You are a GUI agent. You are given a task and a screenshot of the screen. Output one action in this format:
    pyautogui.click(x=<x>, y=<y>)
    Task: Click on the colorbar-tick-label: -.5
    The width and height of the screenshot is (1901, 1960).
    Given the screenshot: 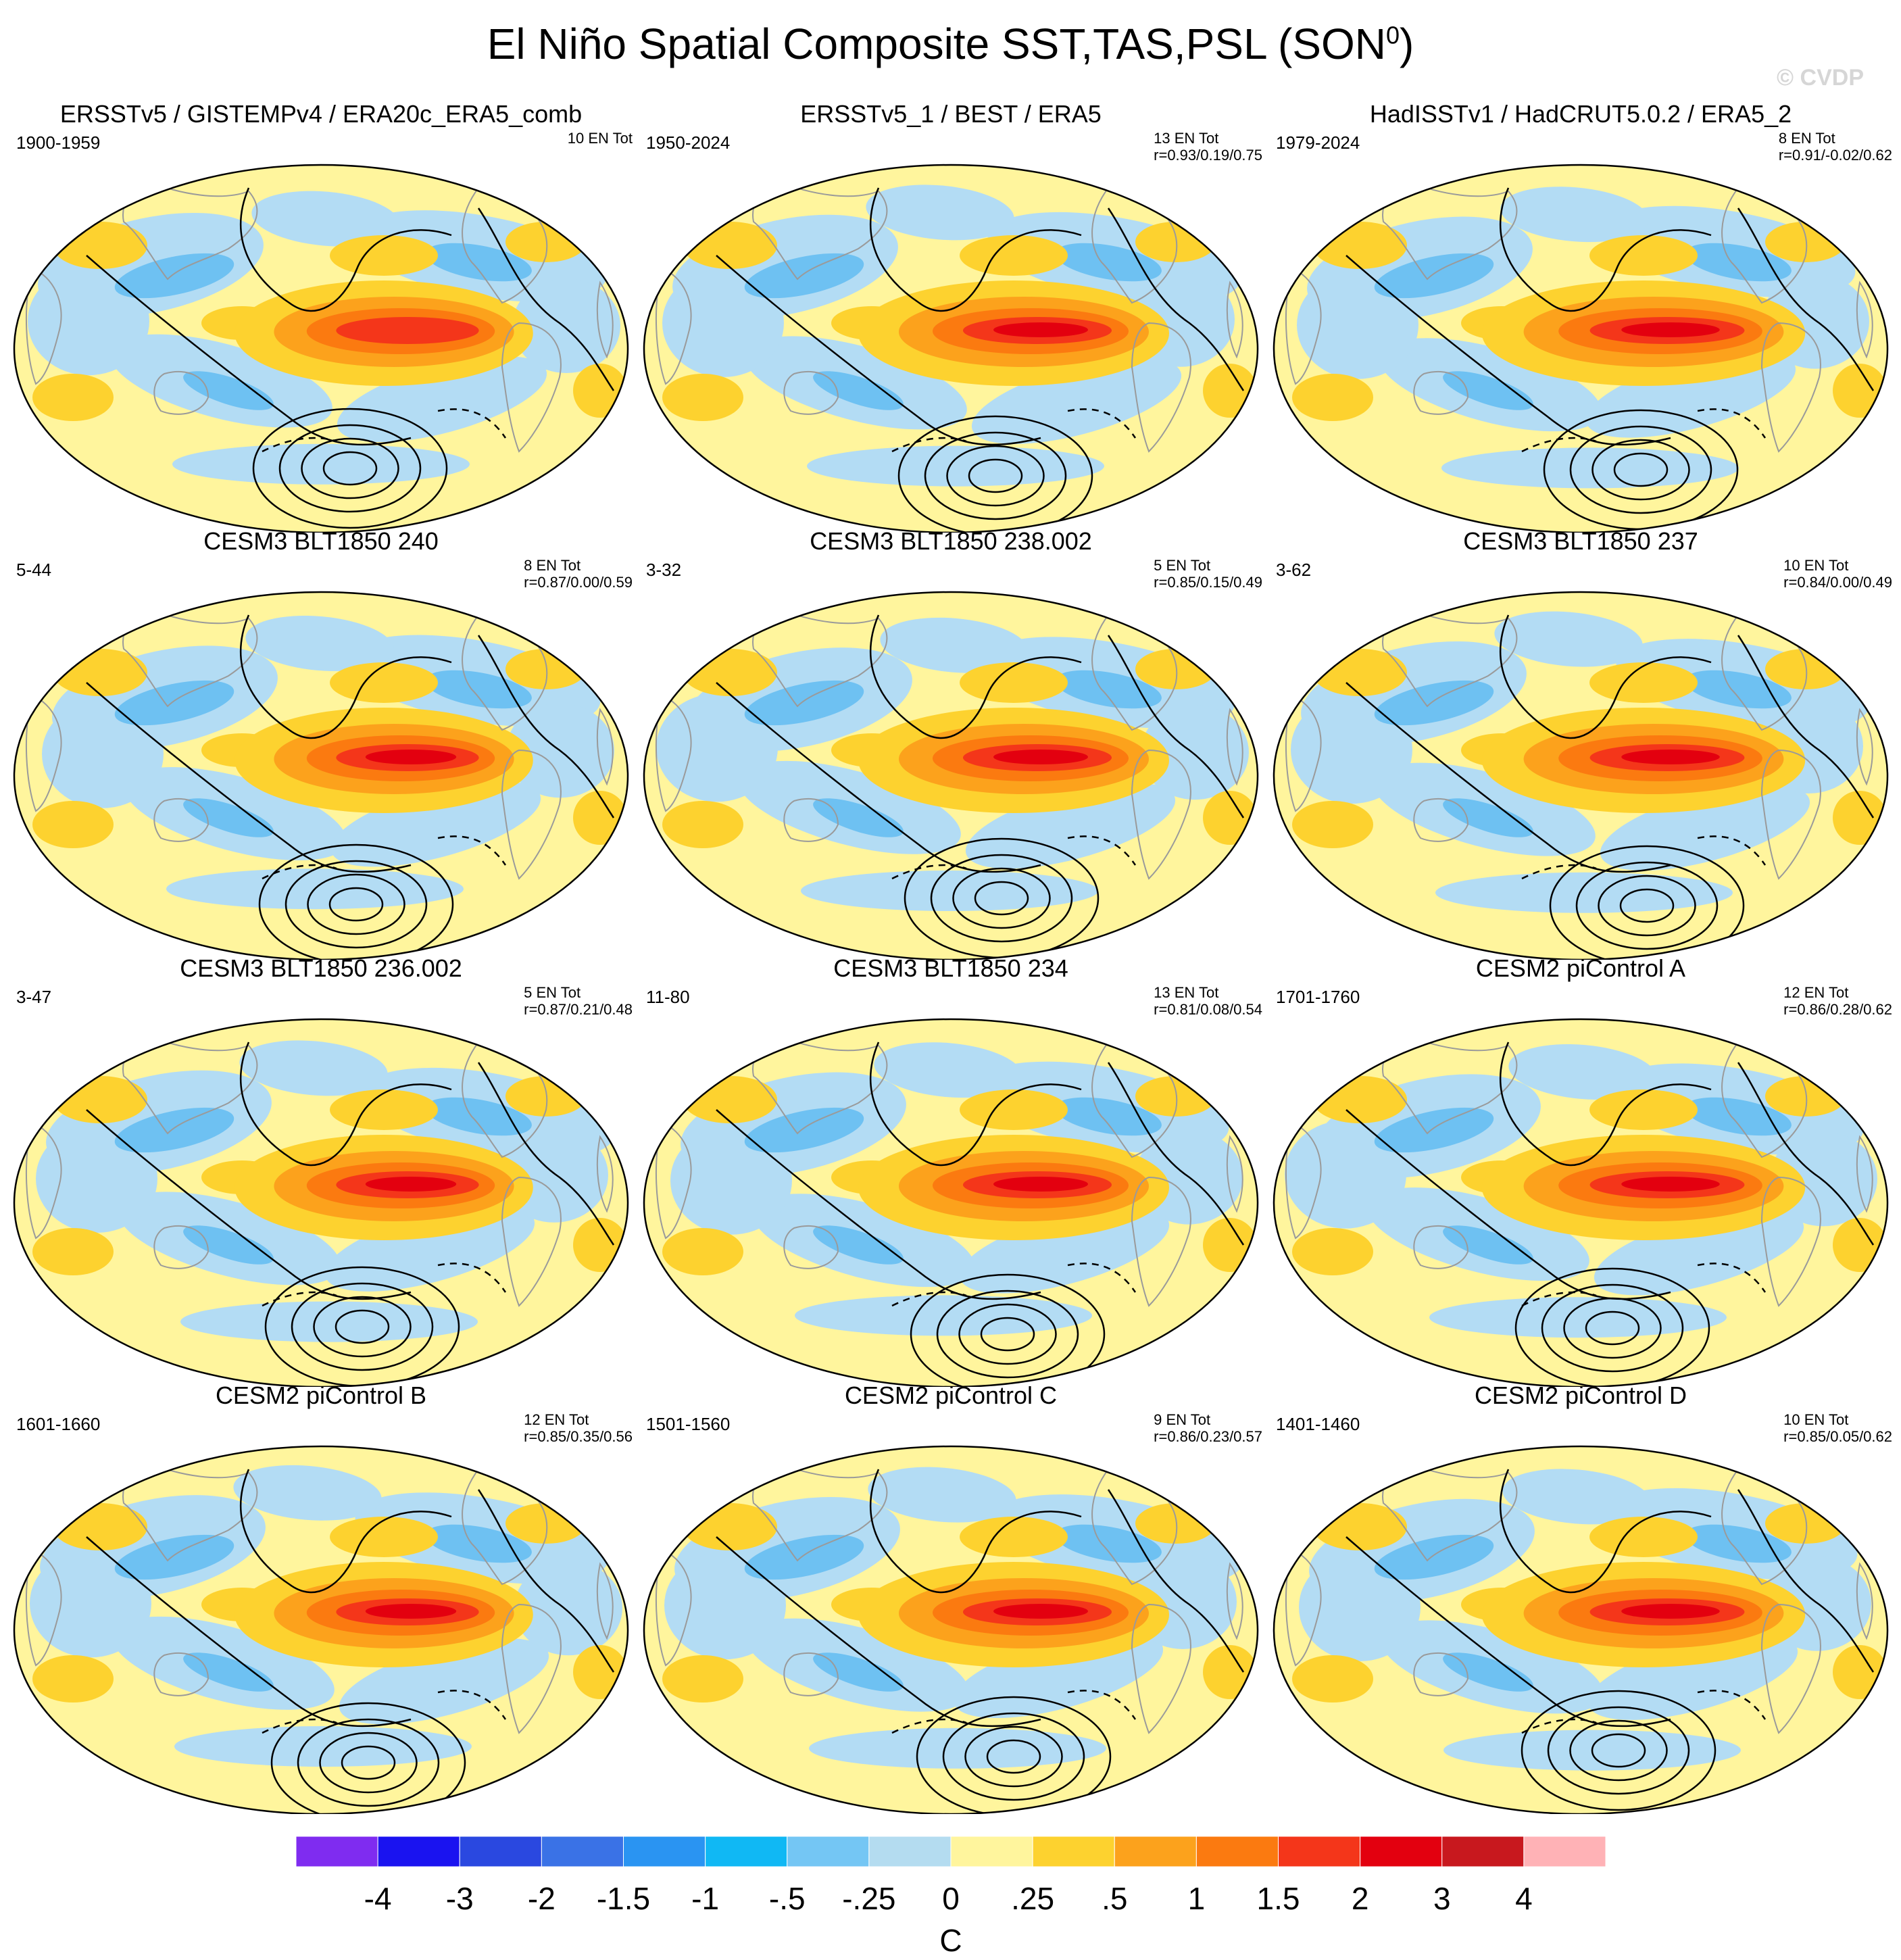 What is the action you would take?
    pyautogui.click(x=787, y=1898)
    